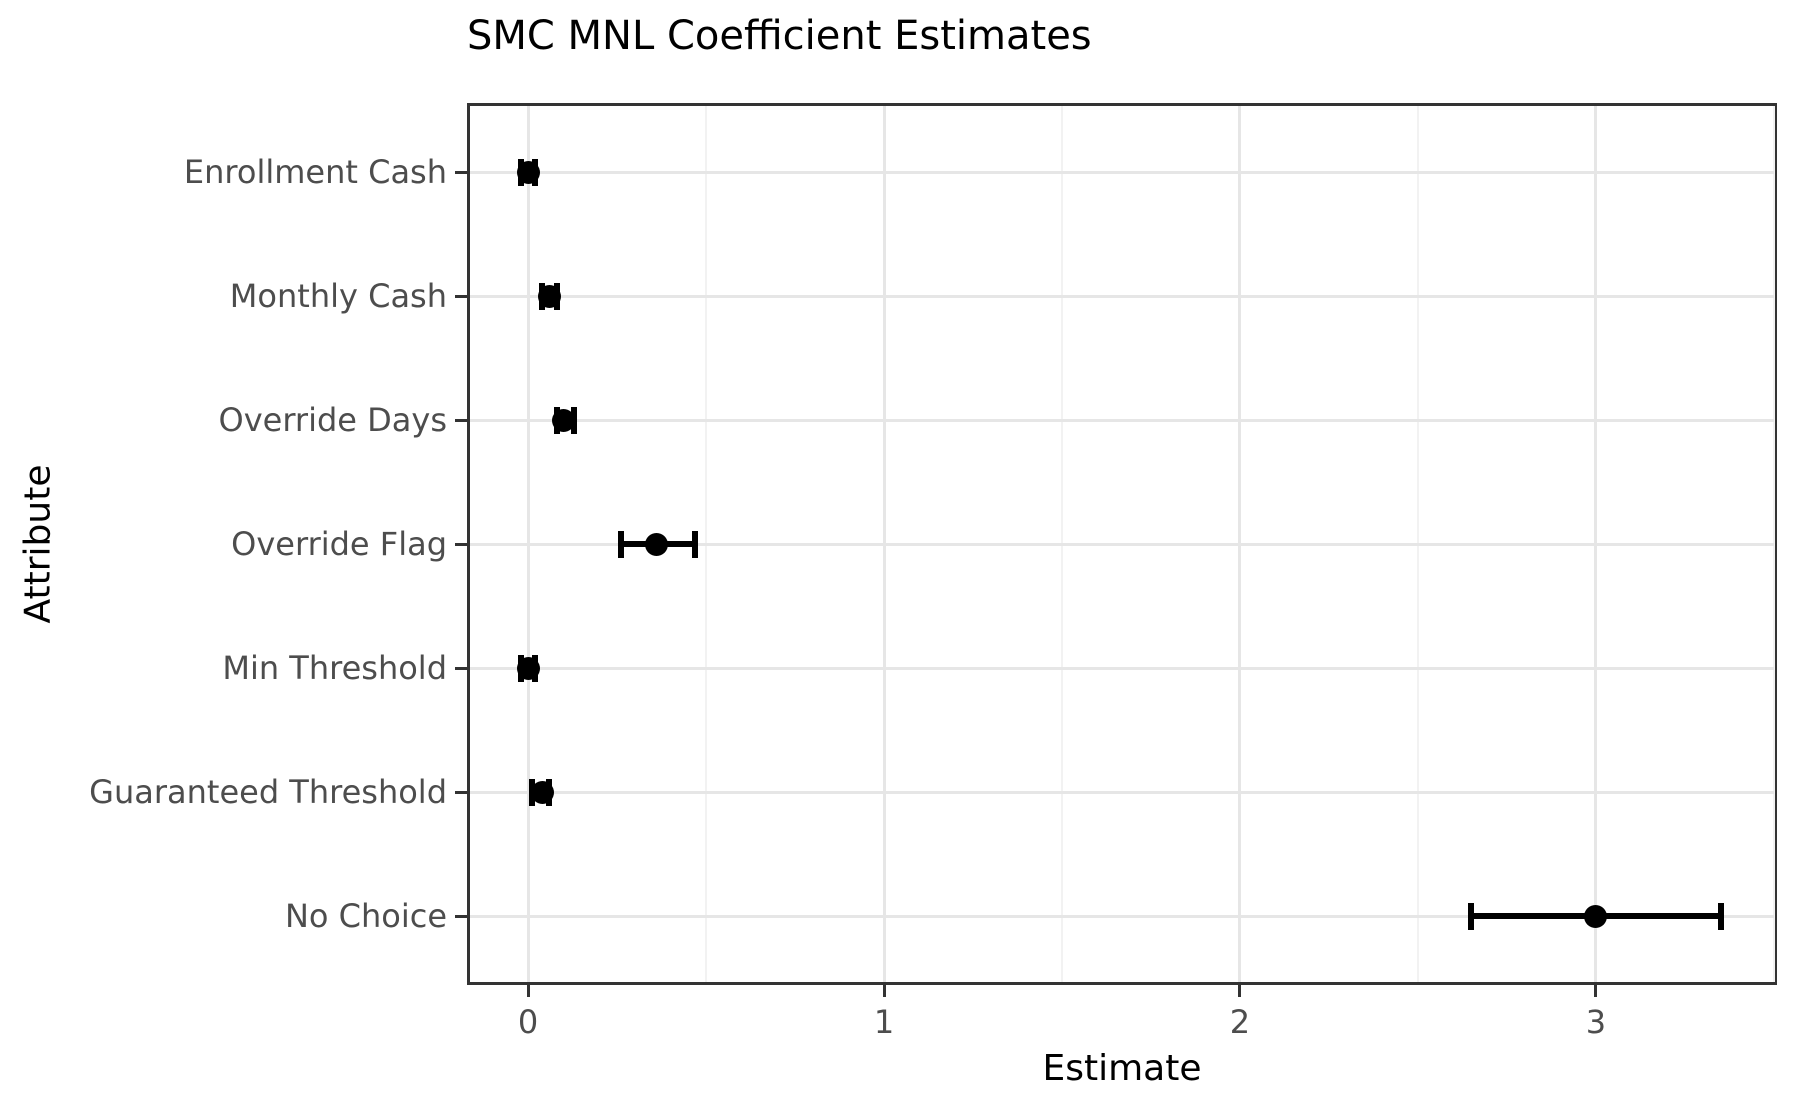 The image size is (1800, 1112). I want to click on y-tick-label: No Choice, so click(365, 916).